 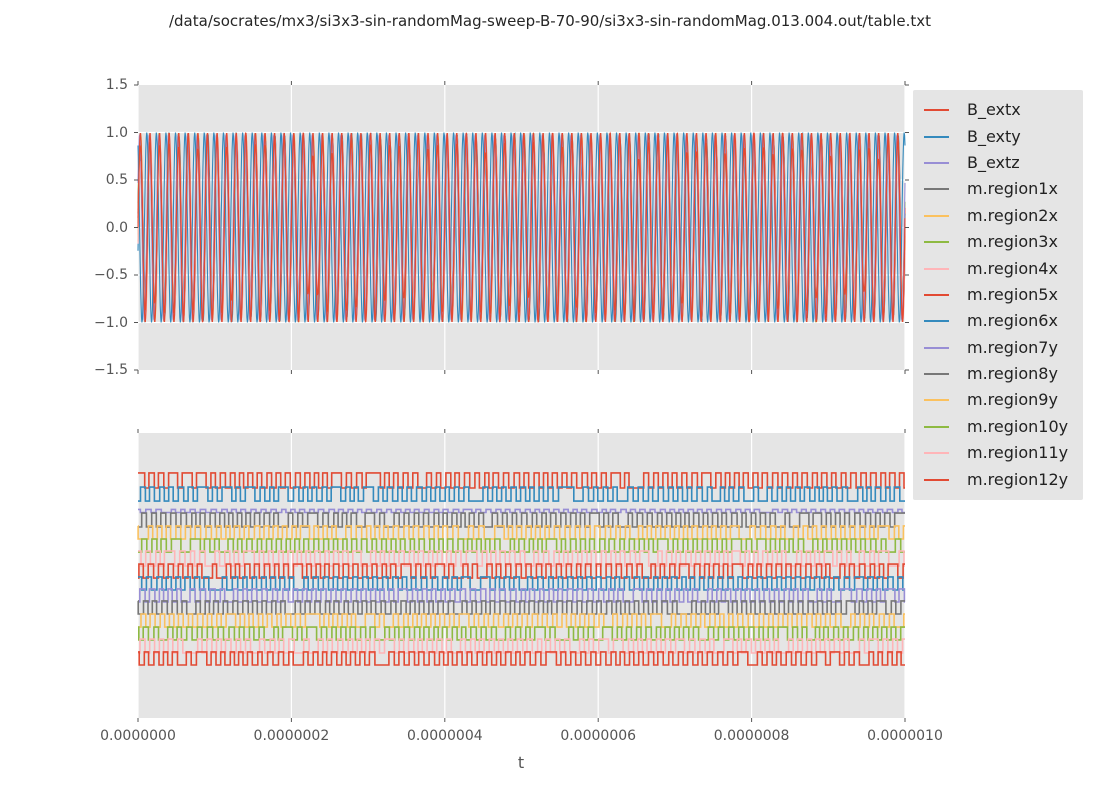 What do you see at coordinates (1012, 189) in the screenshot?
I see `legend-label: m.region1x` at bounding box center [1012, 189].